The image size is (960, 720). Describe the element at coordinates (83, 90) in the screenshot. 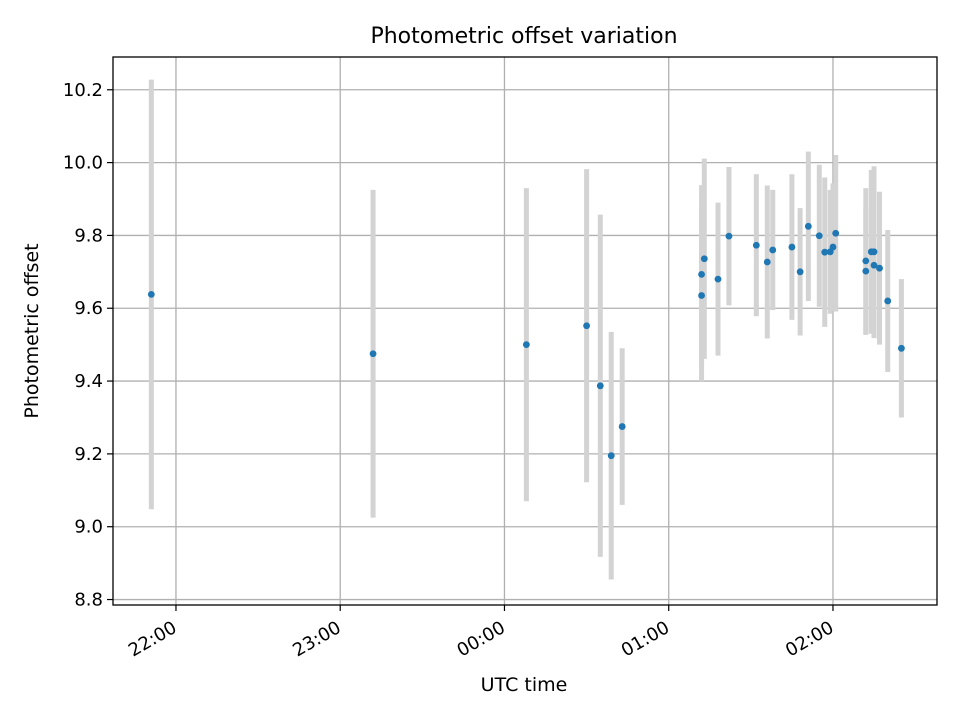

I see `y-tick-label: 10.2` at that location.